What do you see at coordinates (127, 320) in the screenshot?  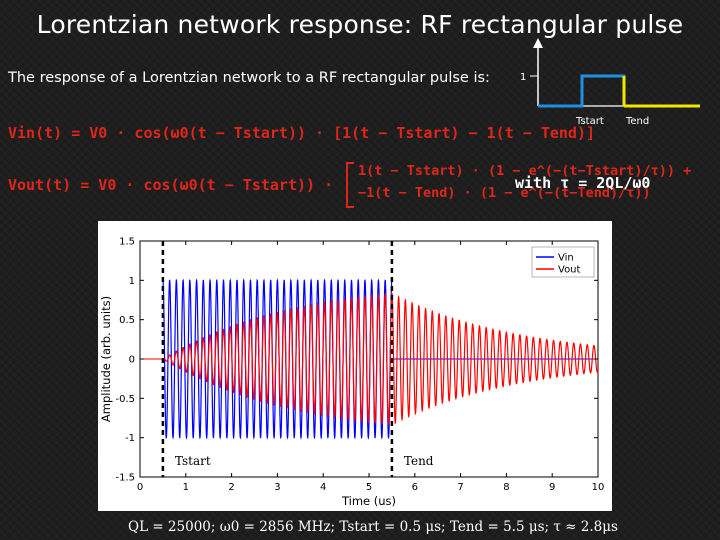 I see `y-tick-label: 0.5` at bounding box center [127, 320].